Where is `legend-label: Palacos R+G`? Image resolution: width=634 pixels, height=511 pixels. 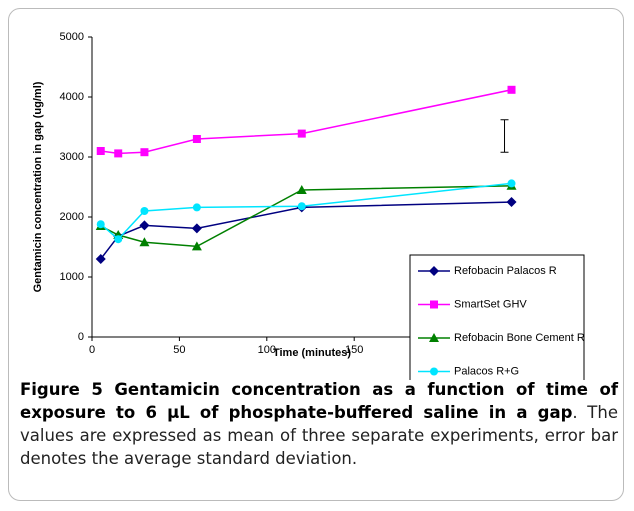
legend-label: Palacos R+G is located at coordinates (486, 371).